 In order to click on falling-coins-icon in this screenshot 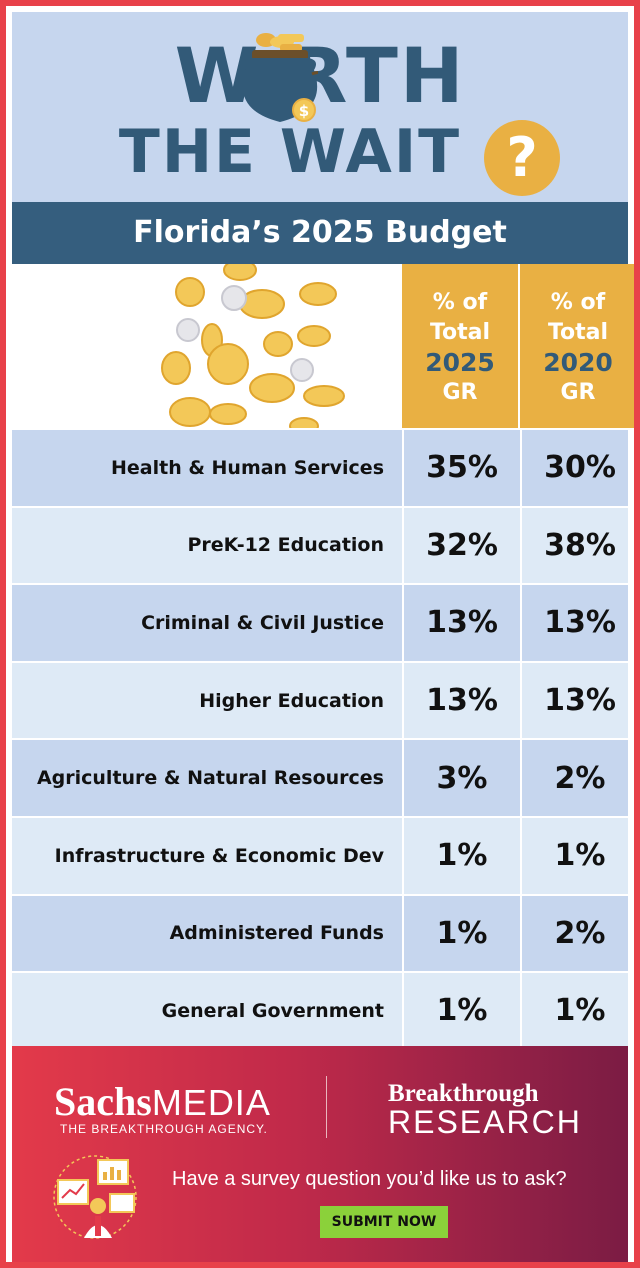, I will do `click(253, 346)`.